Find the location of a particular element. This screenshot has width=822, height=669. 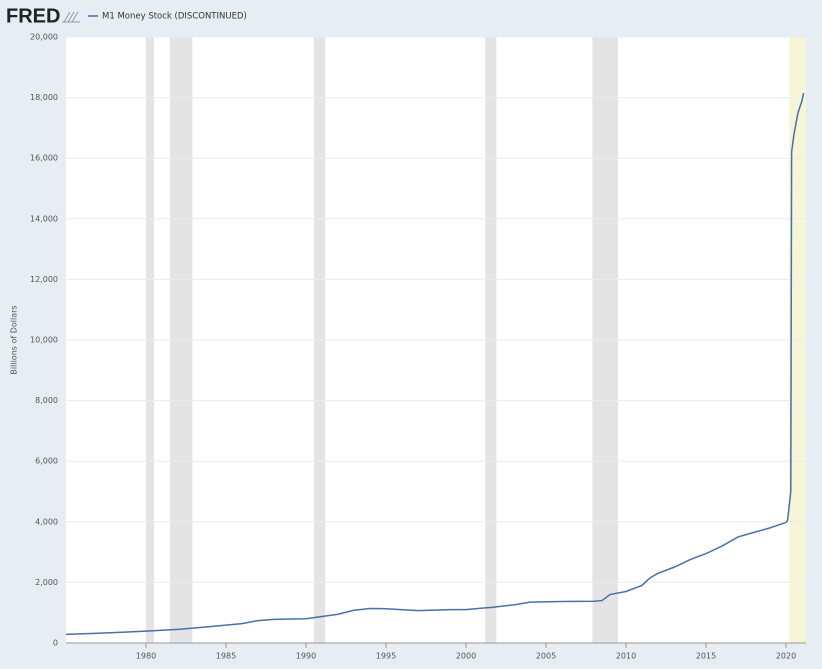

x-tick-label: 2010 is located at coordinates (626, 656).